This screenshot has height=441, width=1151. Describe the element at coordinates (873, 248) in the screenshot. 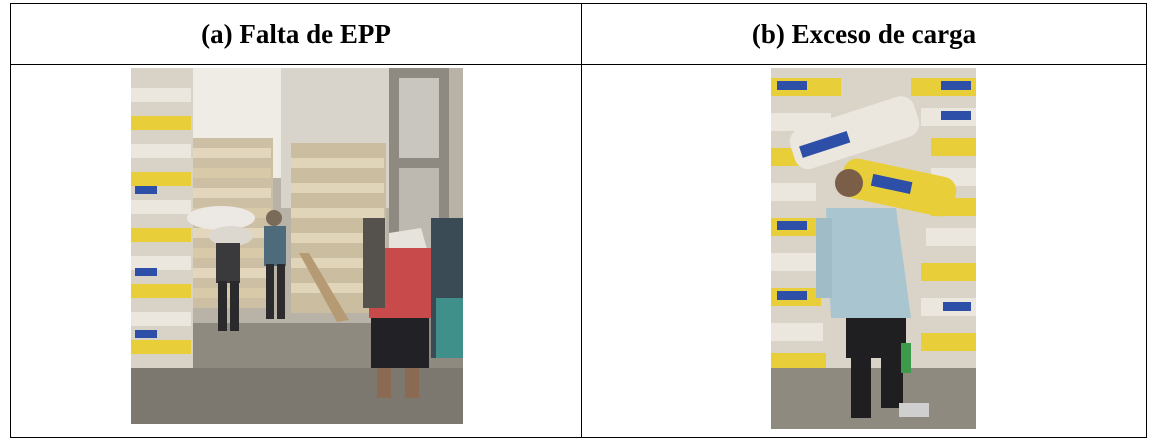

I see `overloaded-worker-photo` at that location.